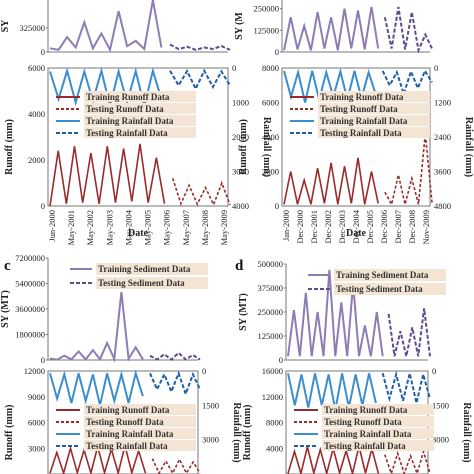 This screenshot has height=474, width=474. Describe the element at coordinates (43, 206) in the screenshot. I see `runoff-y-tick-a: 0` at that location.